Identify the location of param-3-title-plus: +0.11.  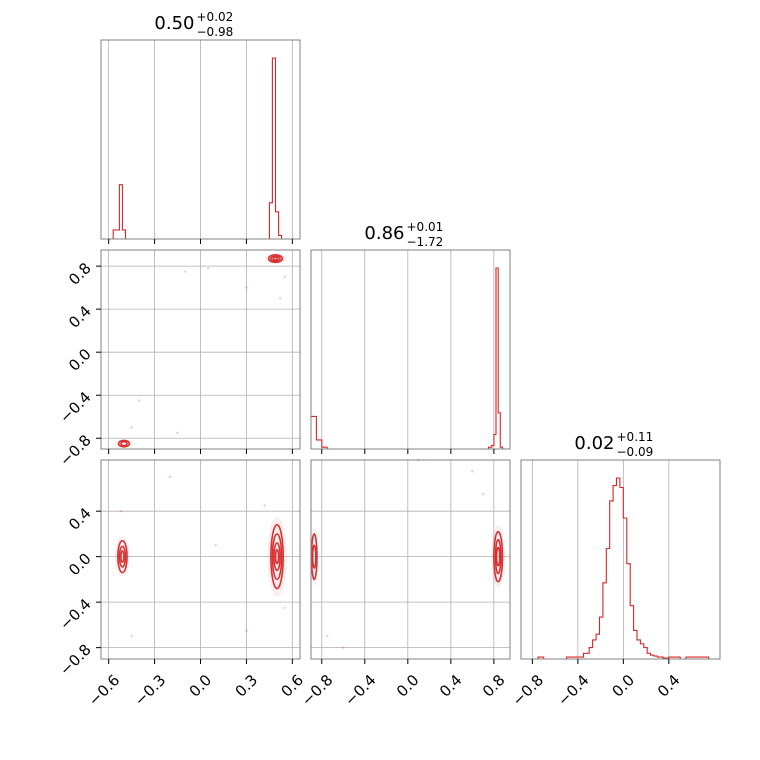
(635, 437).